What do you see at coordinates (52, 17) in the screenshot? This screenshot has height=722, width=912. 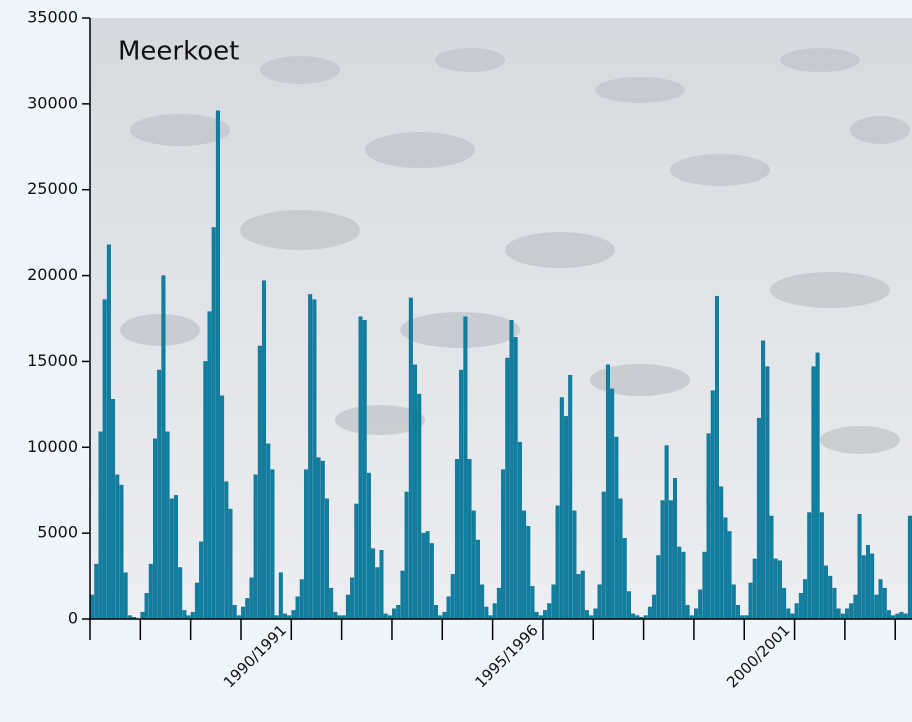 I see `y-tick-label: 35000` at bounding box center [52, 17].